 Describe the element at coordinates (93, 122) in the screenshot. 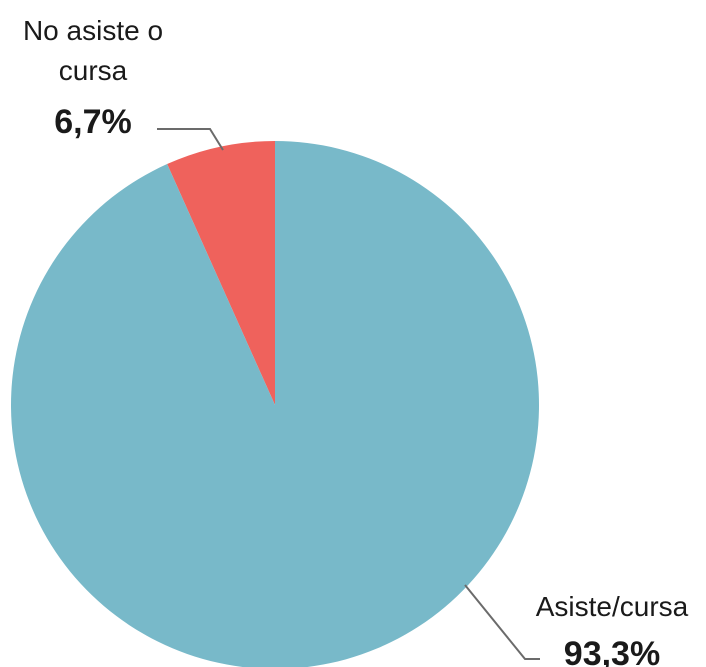

I see `slice-value-no-asiste: 6,7%` at that location.